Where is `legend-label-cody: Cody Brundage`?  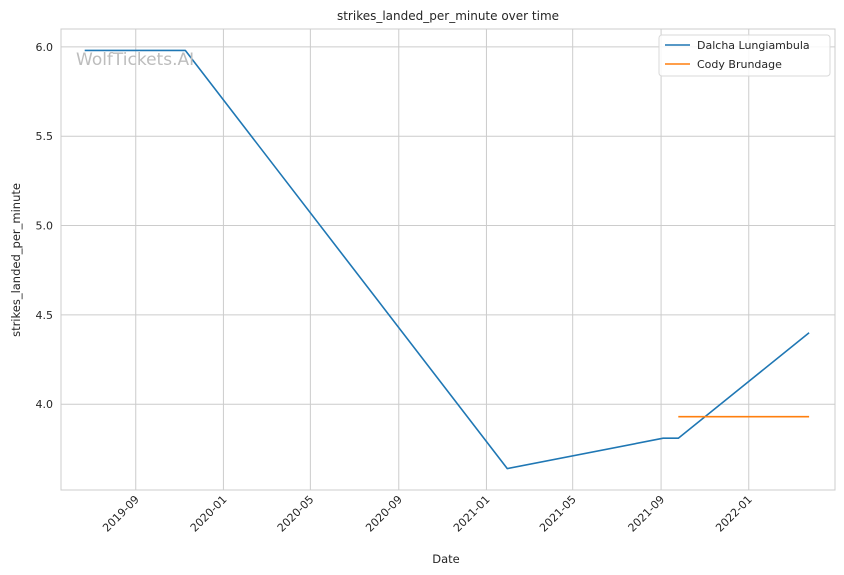 legend-label-cody: Cody Brundage is located at coordinates (739, 64).